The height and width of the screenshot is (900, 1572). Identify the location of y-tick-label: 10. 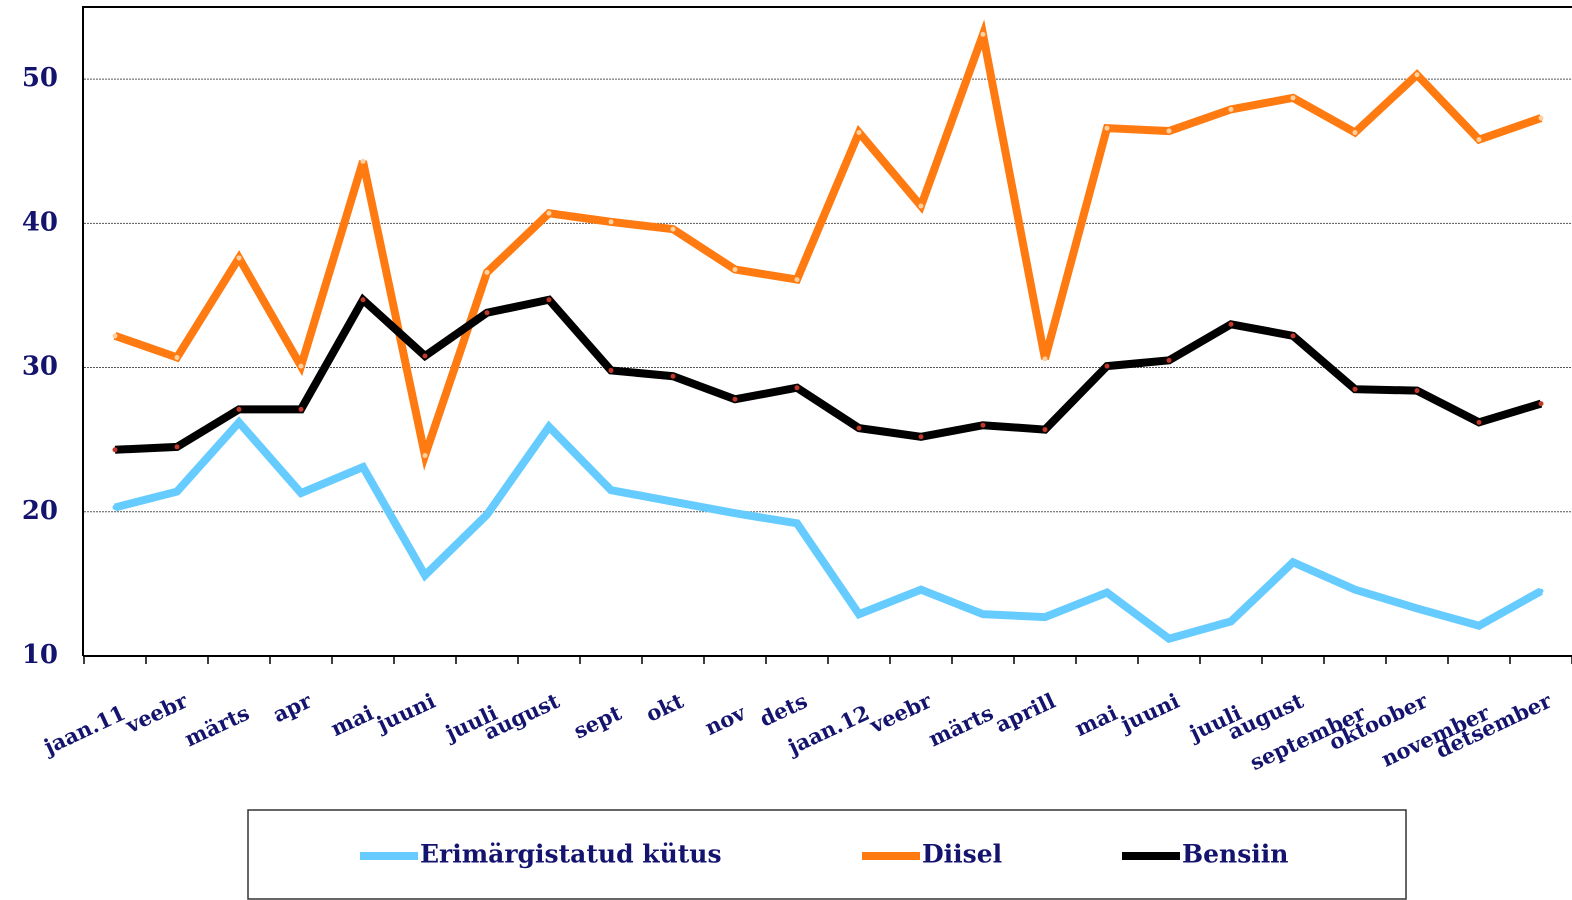
(40, 655).